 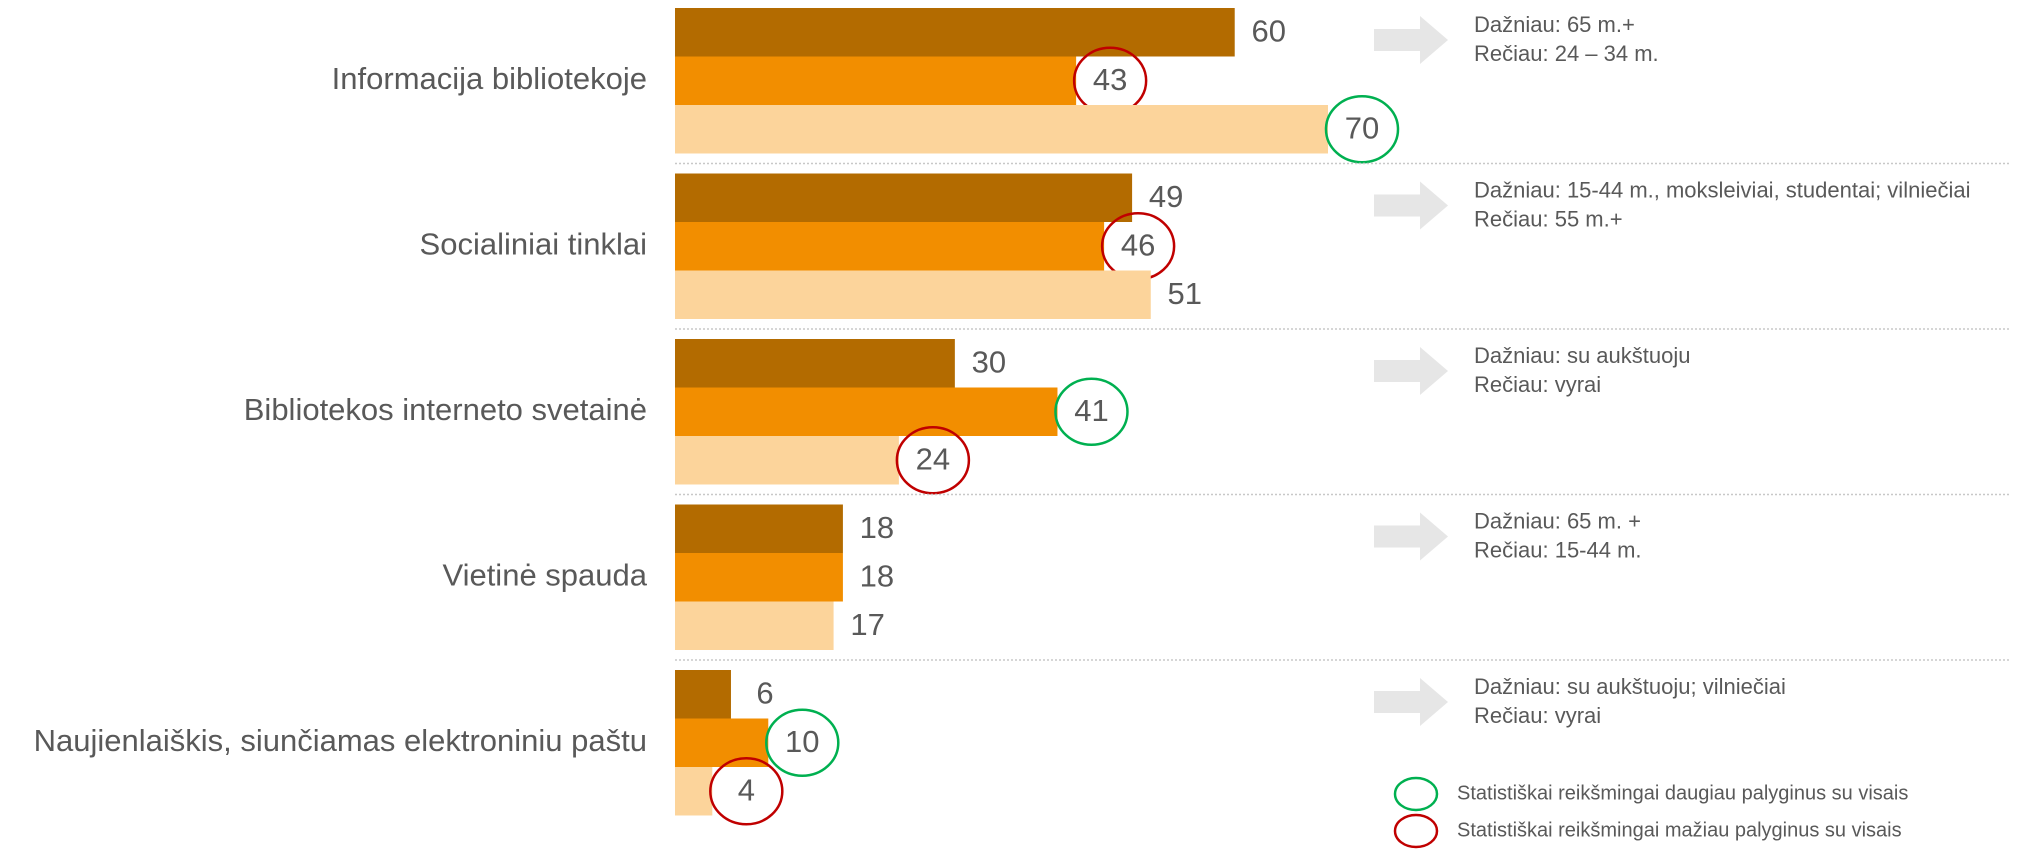 I want to click on value-label: 49, so click(x=1166, y=196).